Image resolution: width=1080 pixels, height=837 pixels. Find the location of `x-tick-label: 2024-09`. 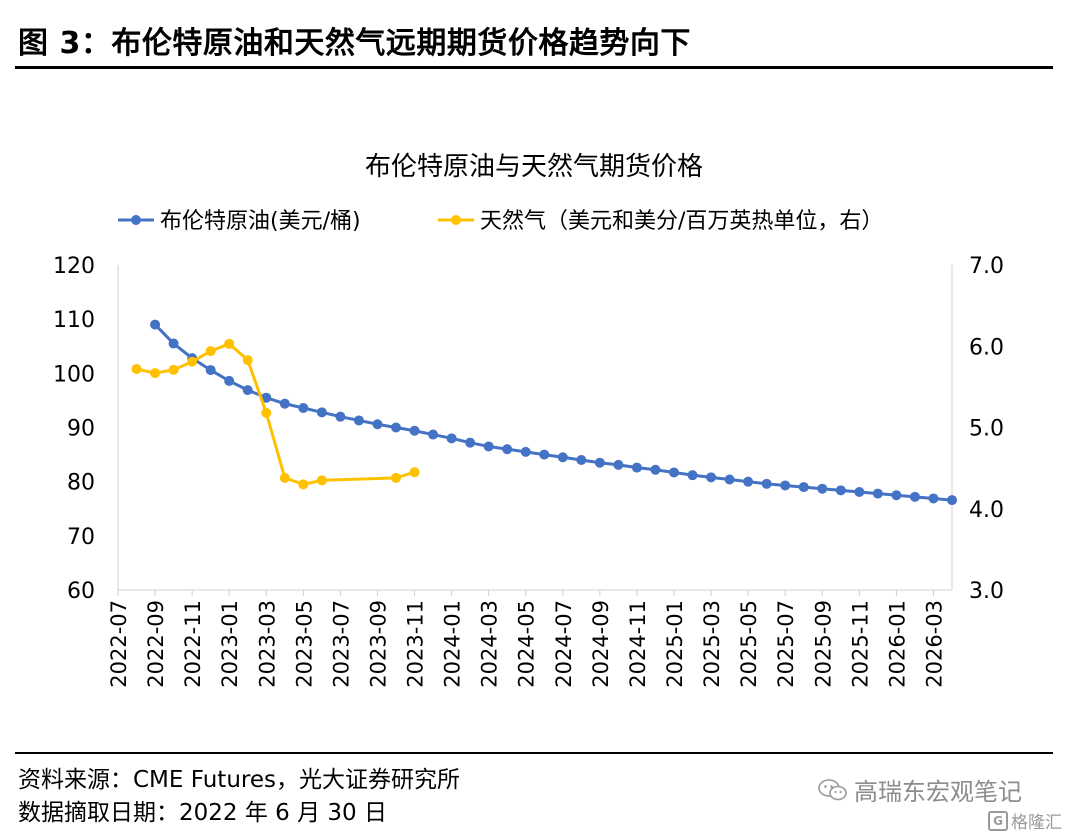

x-tick-label: 2024-09 is located at coordinates (601, 644).